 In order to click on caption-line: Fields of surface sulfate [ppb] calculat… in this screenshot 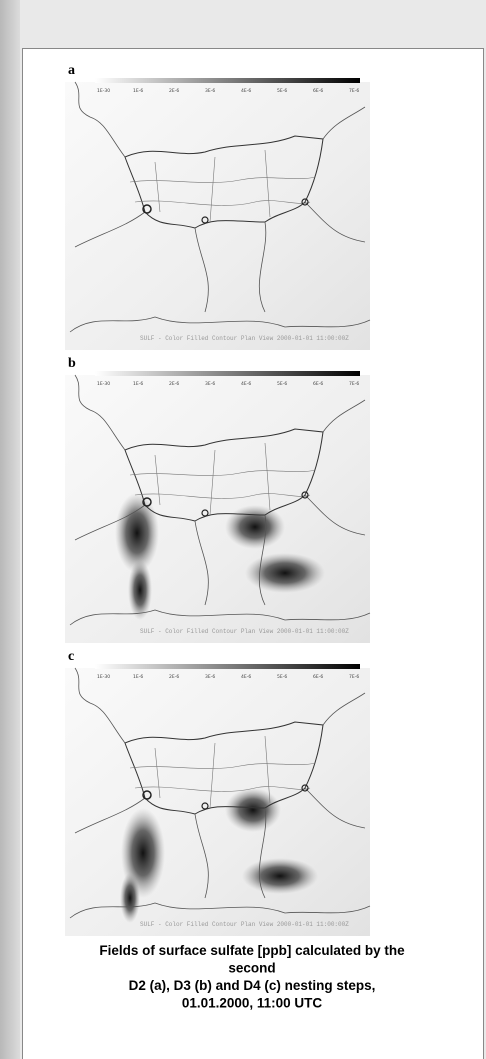, I will do `click(252, 950)`.